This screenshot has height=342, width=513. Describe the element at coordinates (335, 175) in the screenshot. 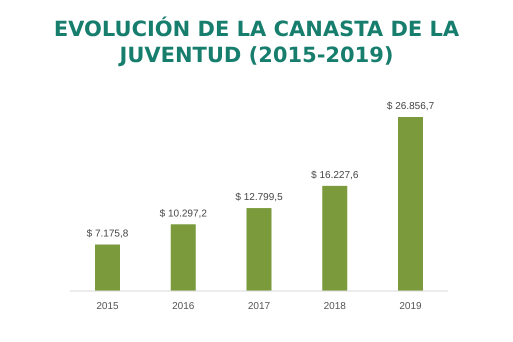

I see `data-label: $ 16.227,6` at that location.